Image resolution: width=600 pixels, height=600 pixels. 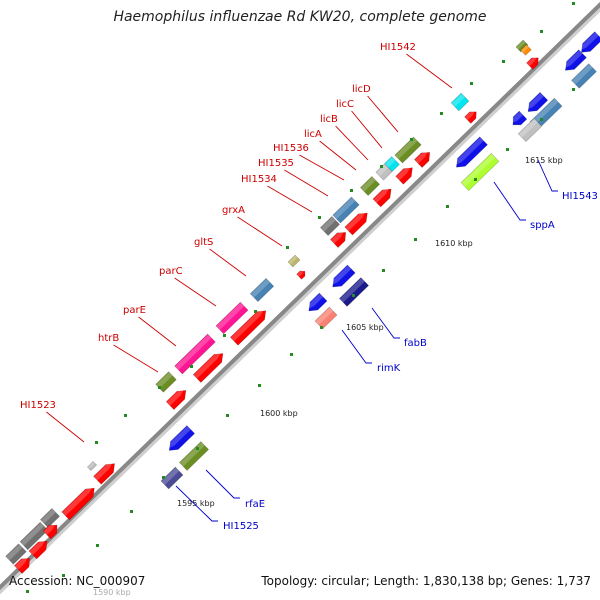 I want to click on gene-label-forward: HI1534, so click(x=259, y=179).